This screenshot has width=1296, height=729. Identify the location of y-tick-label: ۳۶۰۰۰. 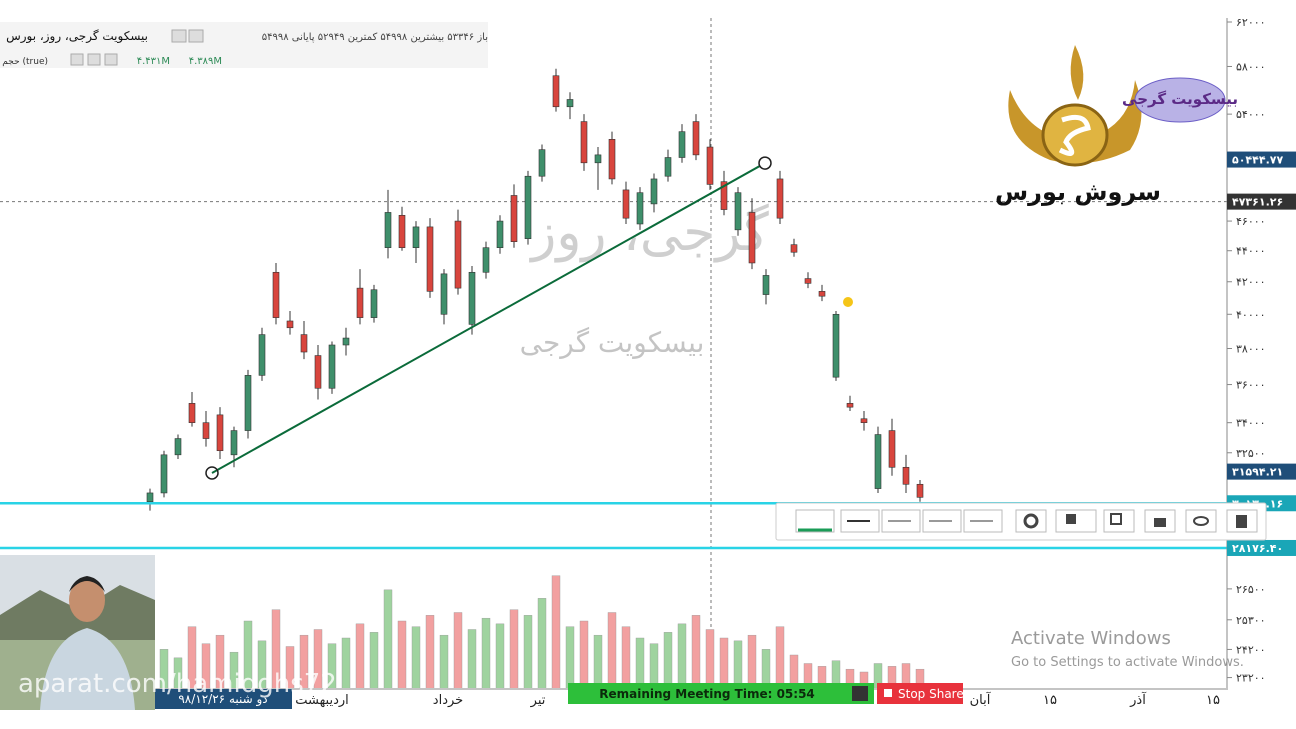
(1251, 385).